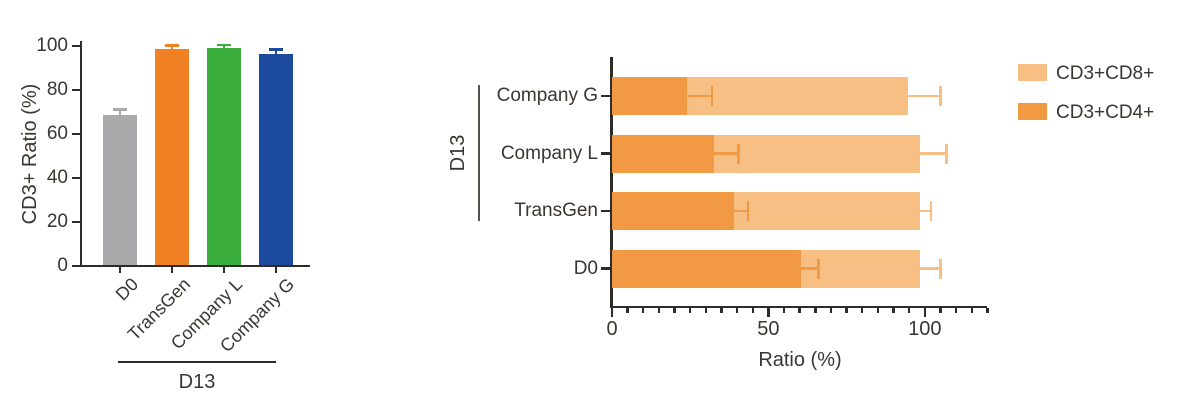 Image resolution: width=1196 pixels, height=405 pixels. I want to click on error-bar-cap-total-company-g, so click(940, 96).